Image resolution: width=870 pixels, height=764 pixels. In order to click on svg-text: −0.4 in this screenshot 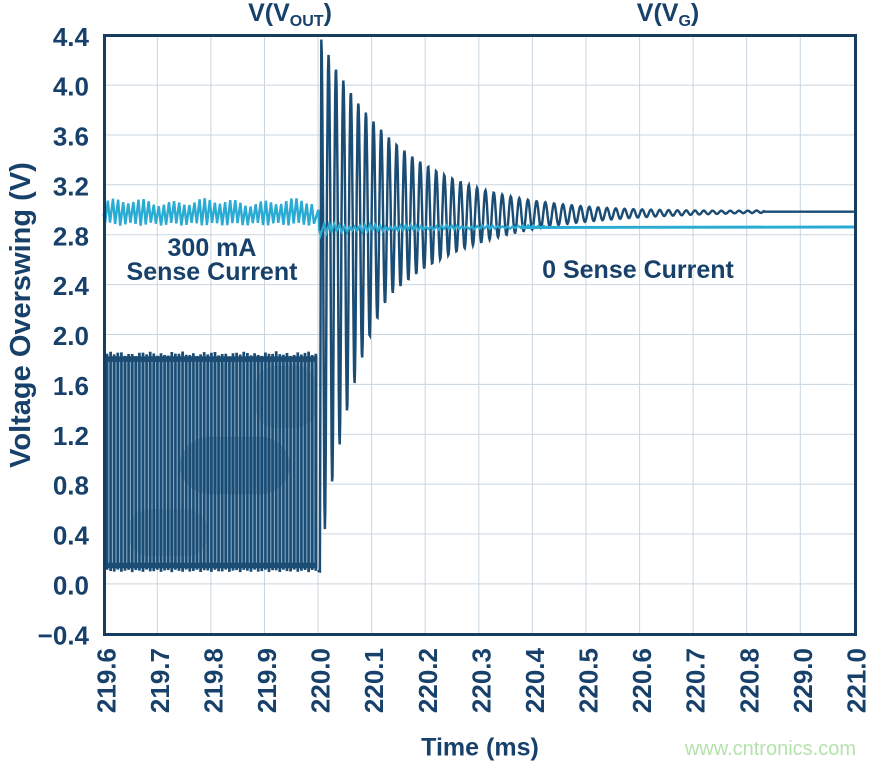, I will do `click(64, 635)`.